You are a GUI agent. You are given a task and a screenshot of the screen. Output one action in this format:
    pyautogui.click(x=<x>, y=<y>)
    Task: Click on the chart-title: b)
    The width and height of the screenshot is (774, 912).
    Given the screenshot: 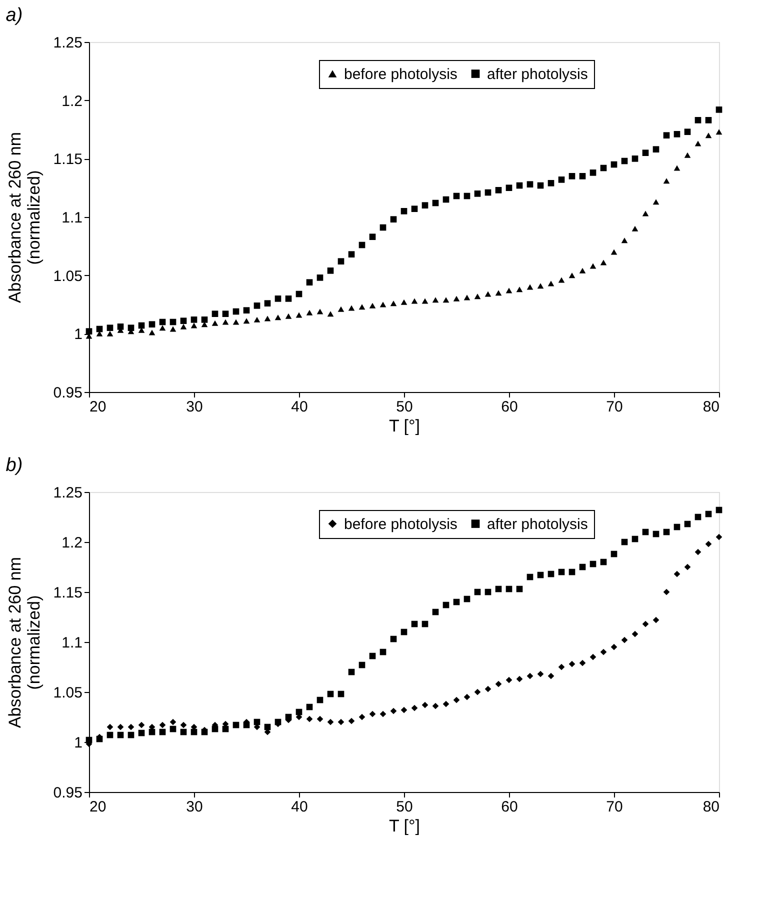 What is the action you would take?
    pyautogui.click(x=14, y=465)
    